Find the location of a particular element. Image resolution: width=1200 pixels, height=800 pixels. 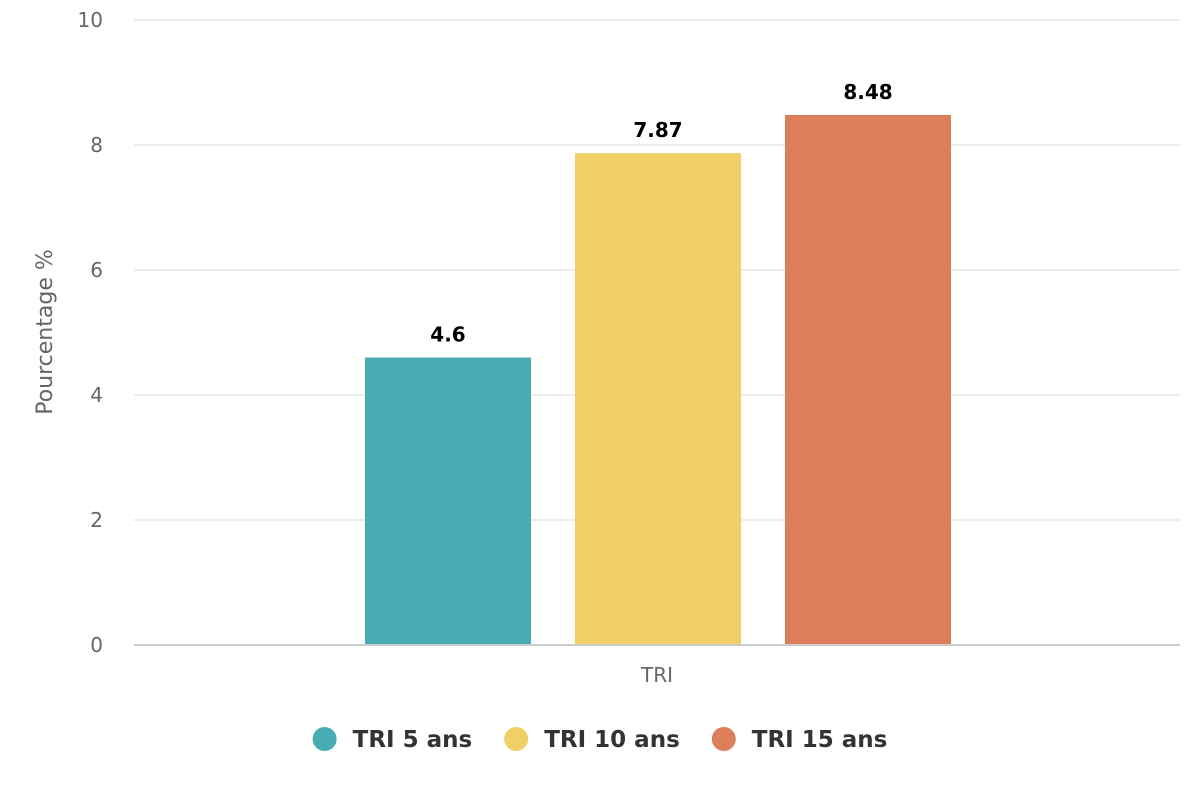

data-label-2: 7.87 is located at coordinates (657, 130).